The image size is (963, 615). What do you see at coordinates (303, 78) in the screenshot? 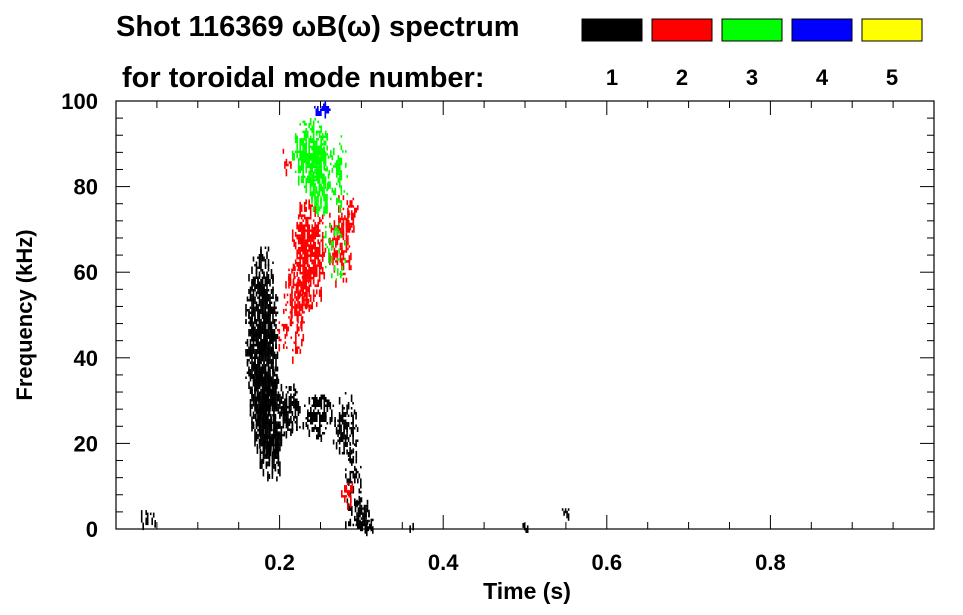
I see `chart-subtitle: for toroidal mode number:` at bounding box center [303, 78].